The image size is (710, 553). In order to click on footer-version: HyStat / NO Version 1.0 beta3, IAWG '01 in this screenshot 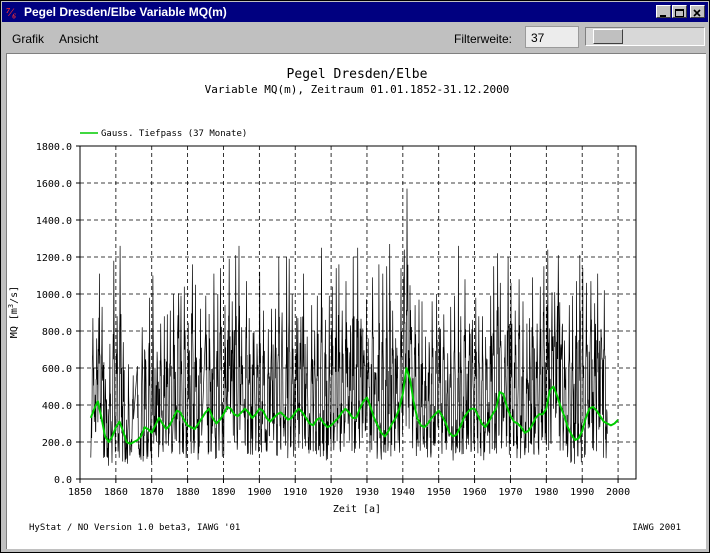, I will do `click(134, 528)`.